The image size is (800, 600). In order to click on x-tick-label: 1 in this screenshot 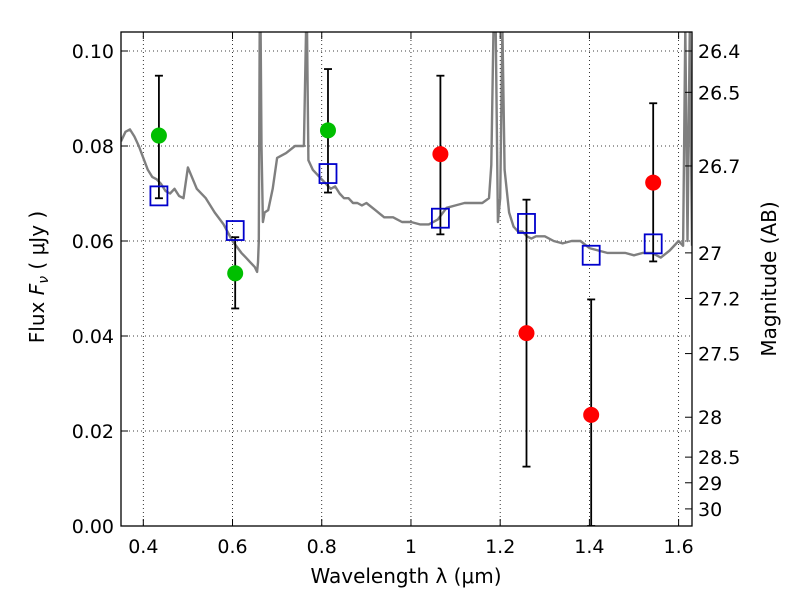, I will do `click(411, 547)`.